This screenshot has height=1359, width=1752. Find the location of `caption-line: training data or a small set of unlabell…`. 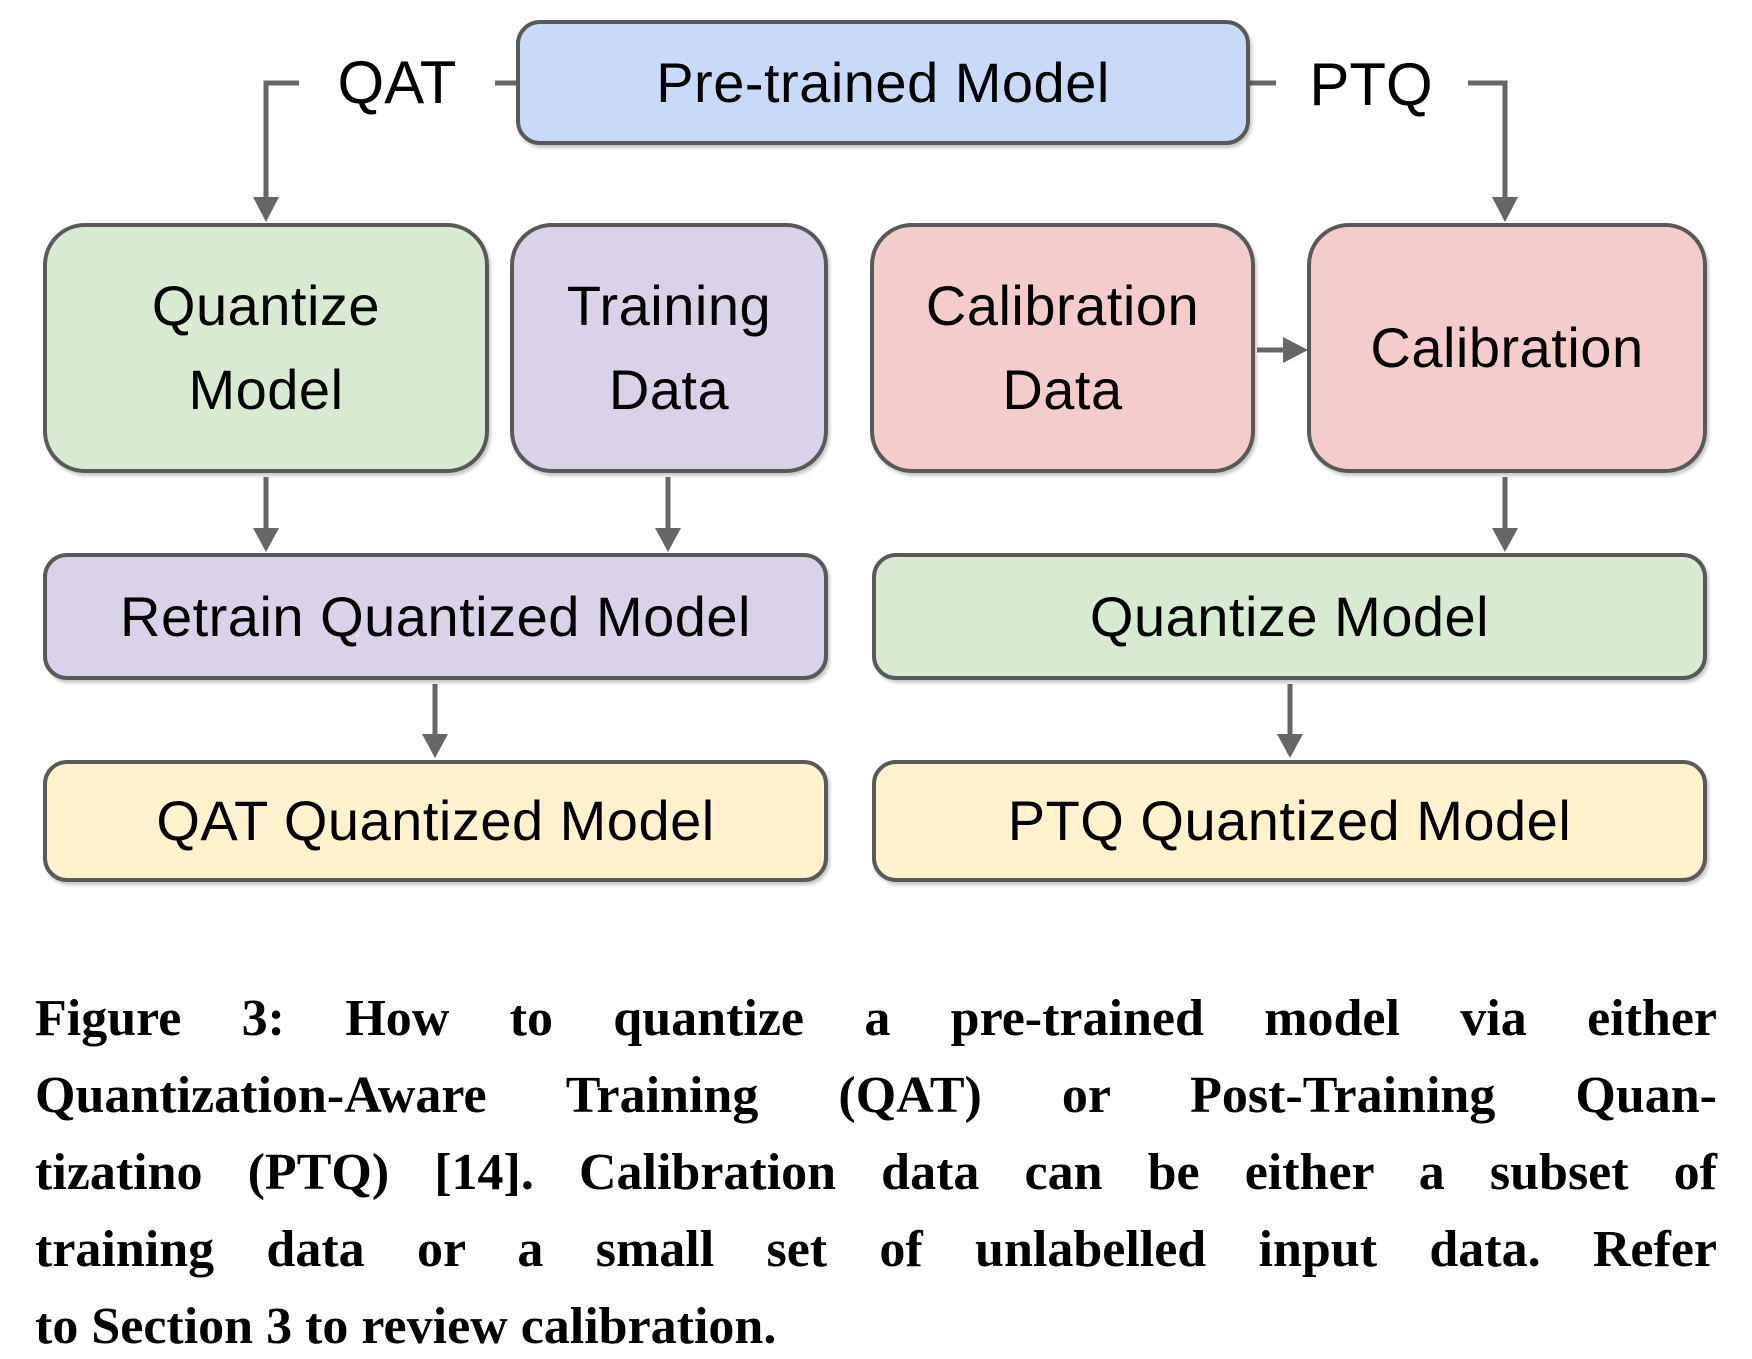

caption-line: training data or a small set of unlabell… is located at coordinates (876, 1249).